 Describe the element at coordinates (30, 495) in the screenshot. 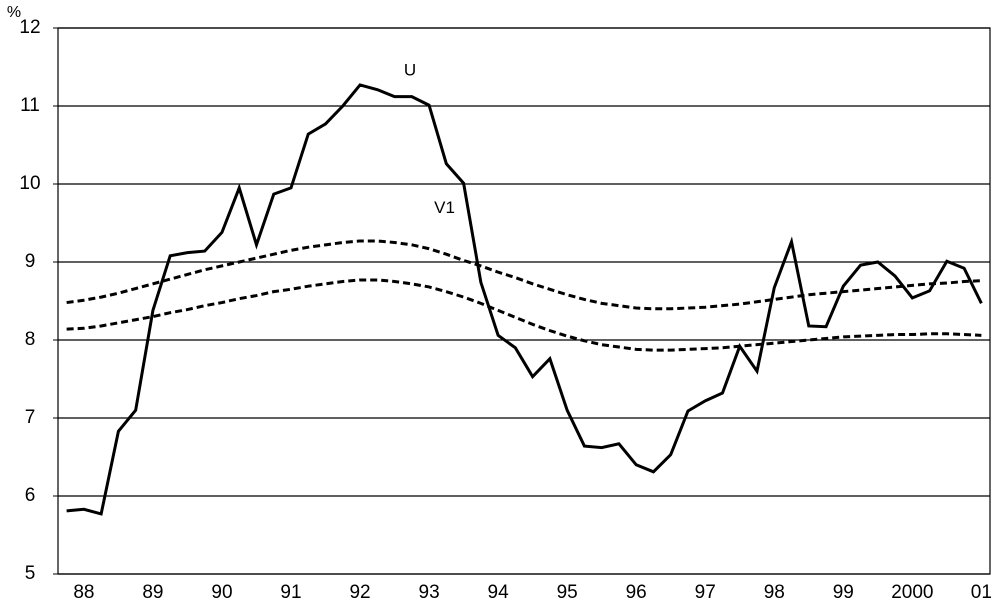

I see `y-tick-label: 6` at that location.